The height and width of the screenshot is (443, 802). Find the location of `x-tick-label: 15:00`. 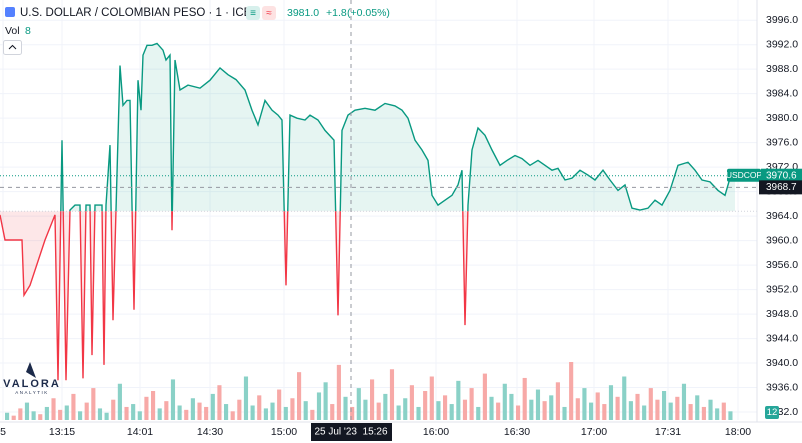

x-tick-label: 15:00 is located at coordinates (284, 432).